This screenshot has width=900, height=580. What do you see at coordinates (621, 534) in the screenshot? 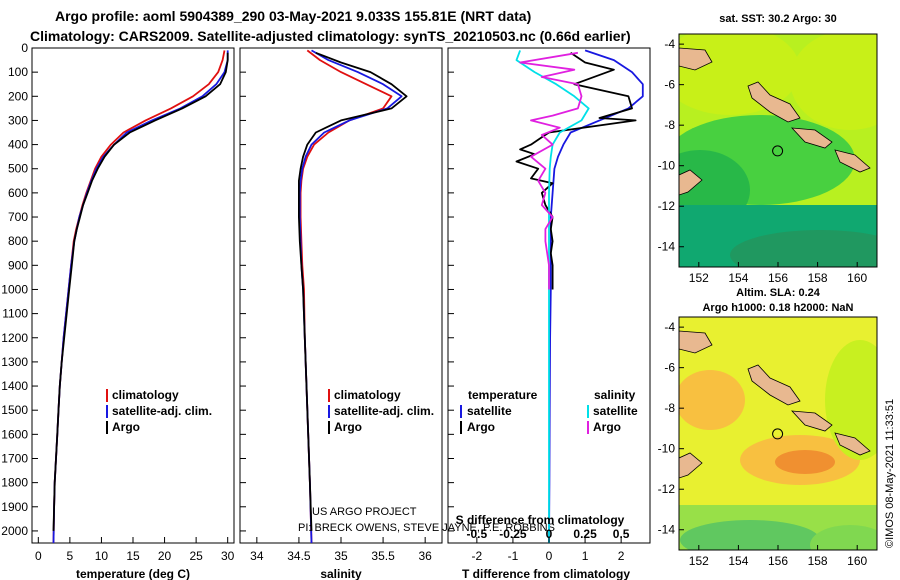
I see `x2-tick-label: 0.5` at bounding box center [621, 534].